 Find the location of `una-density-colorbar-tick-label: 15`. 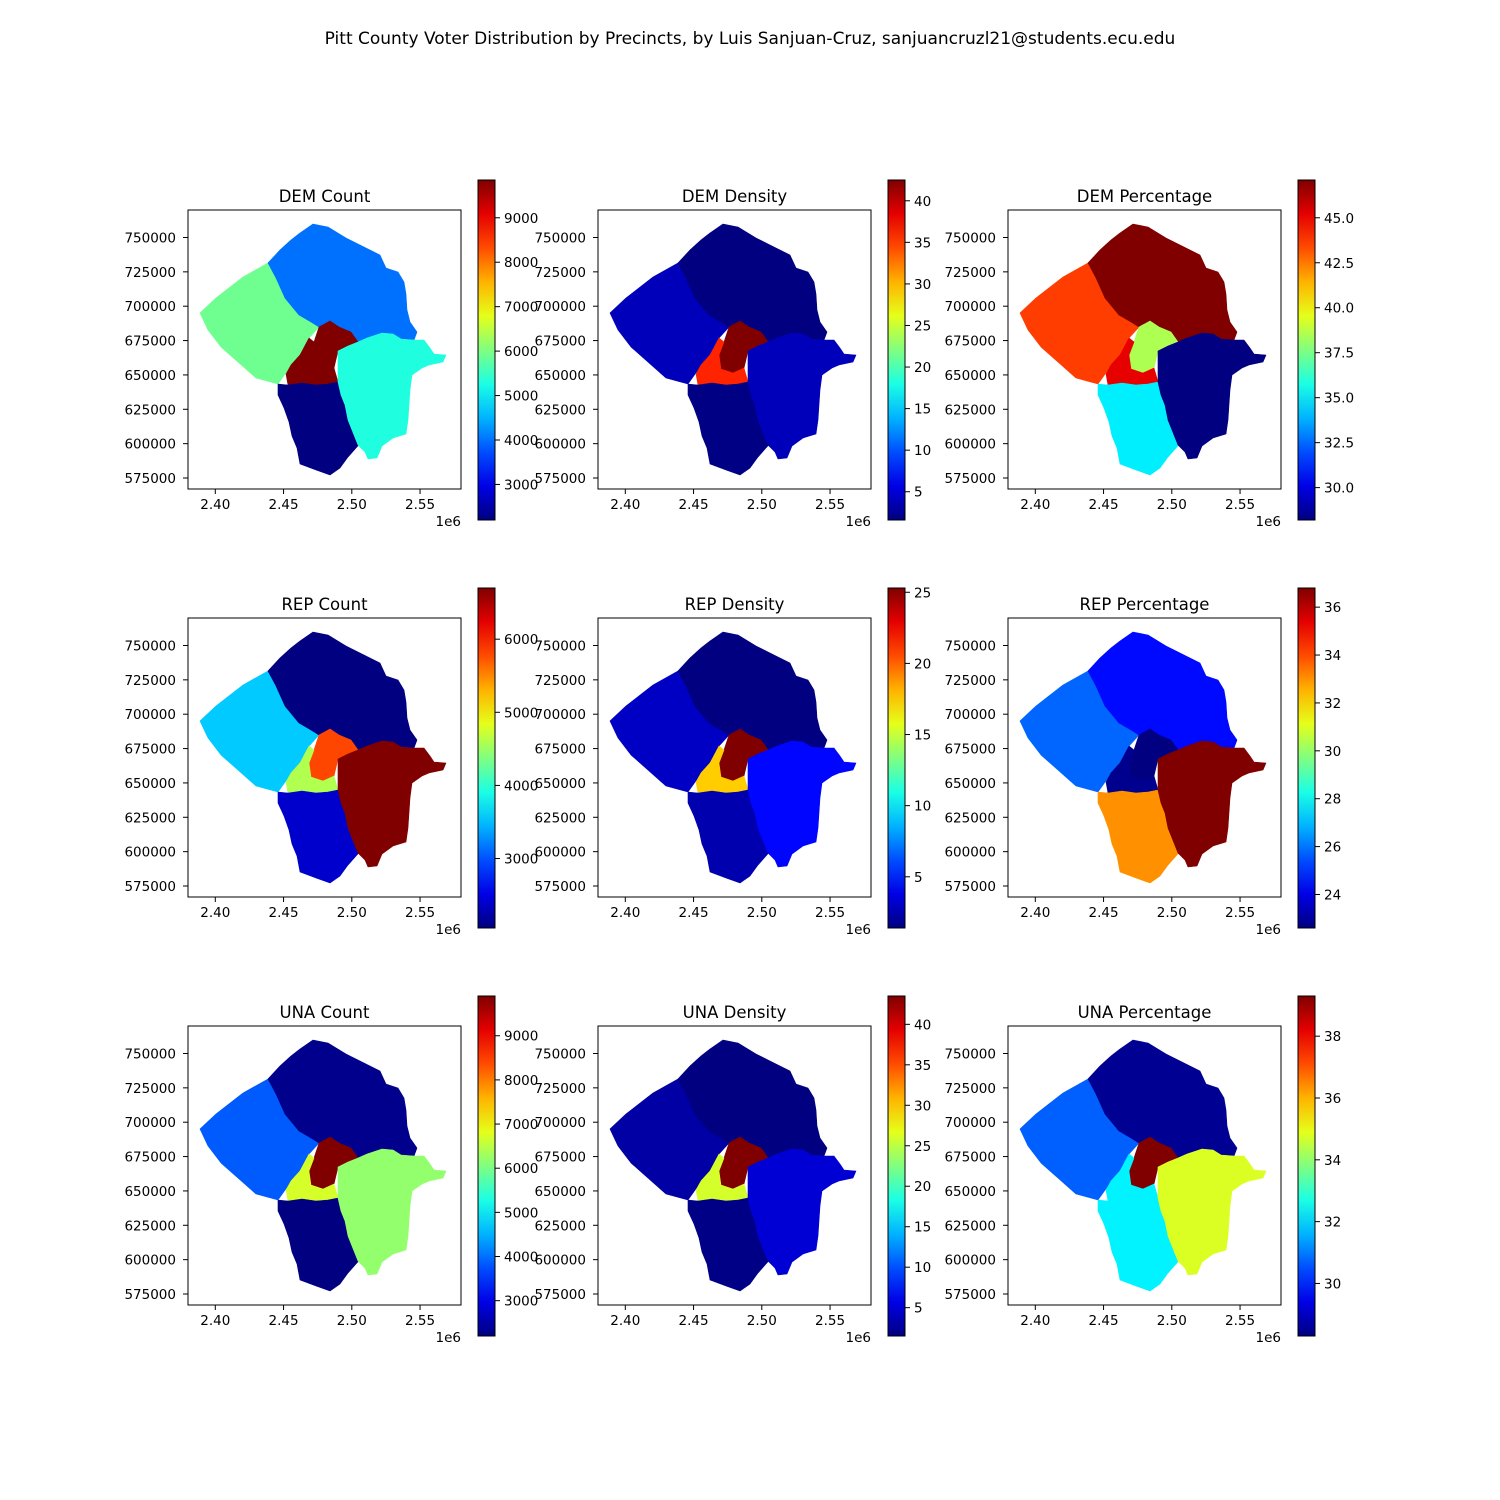

una-density-colorbar-tick-label: 15 is located at coordinates (922, 1228).